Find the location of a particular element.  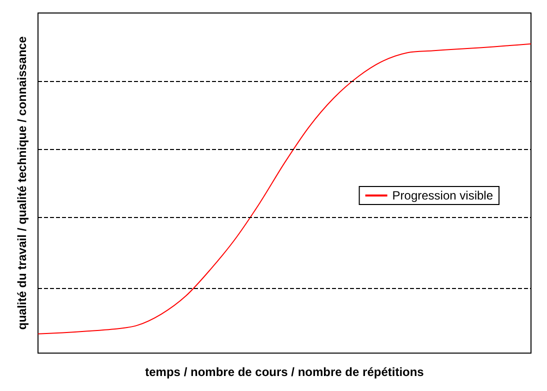

y-axis-title: qualité du travail / qualité technique / connaissance is located at coordinates (22, 183).